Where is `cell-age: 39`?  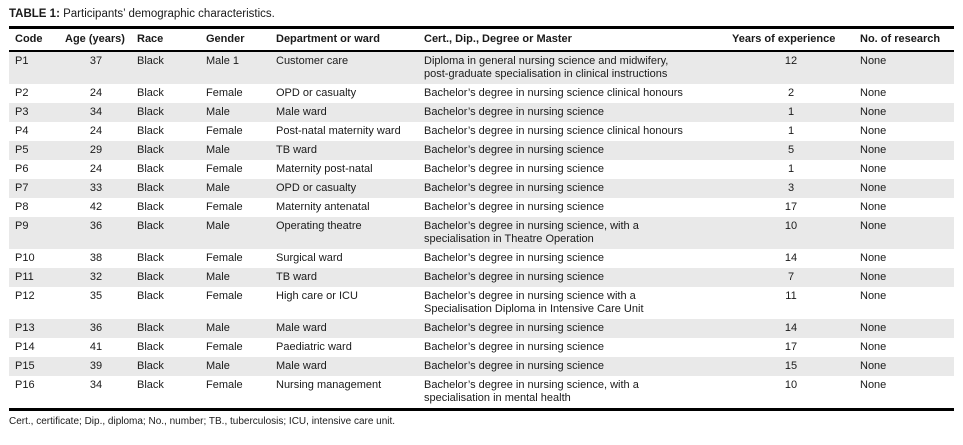 cell-age: 39 is located at coordinates (95, 366).